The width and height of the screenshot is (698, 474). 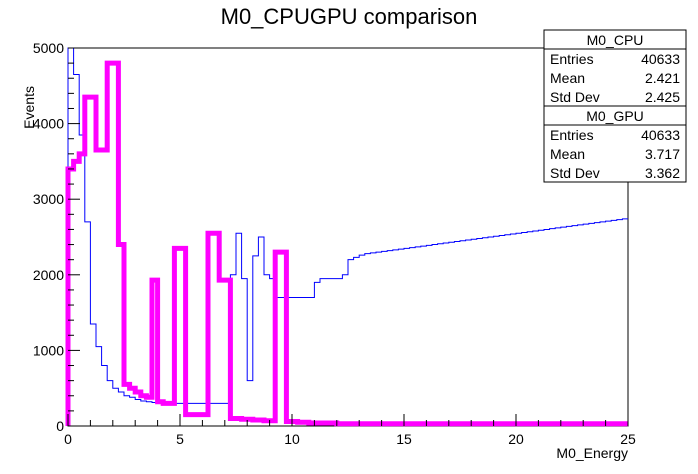 I want to click on y-axis-label: Events, so click(x=29, y=107).